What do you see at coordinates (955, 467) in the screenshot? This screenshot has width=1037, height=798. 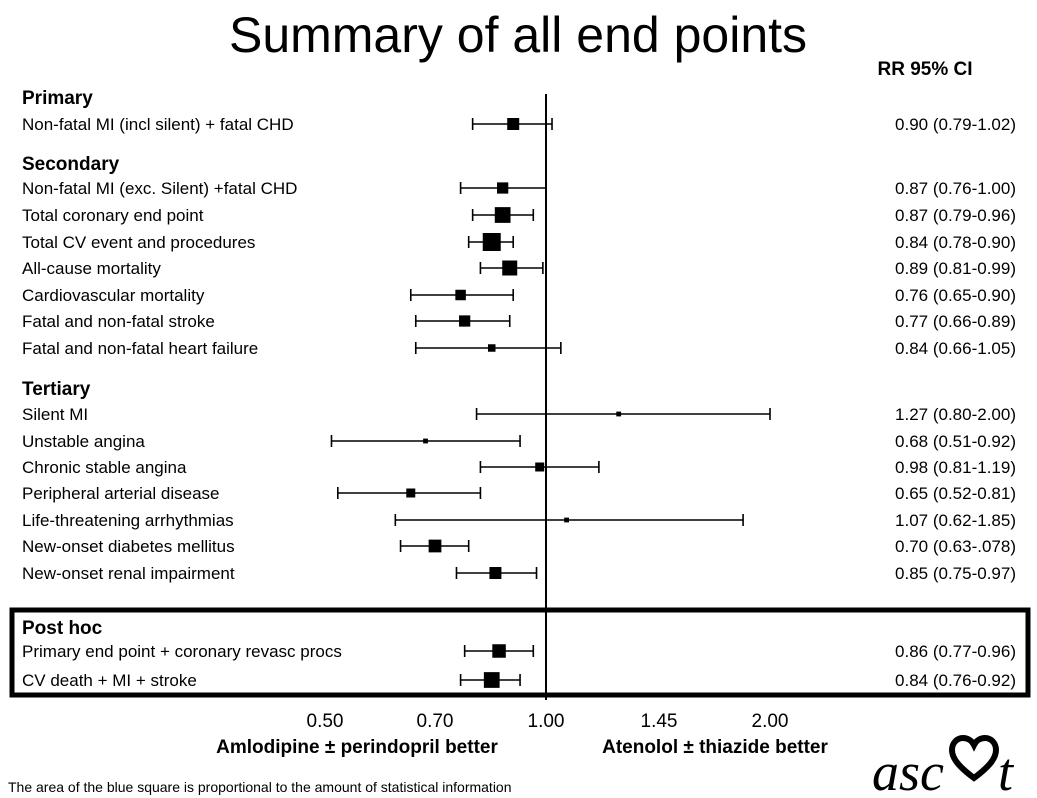 I see `rr-ci-value: 0.98 (0.81-1.19)` at bounding box center [955, 467].